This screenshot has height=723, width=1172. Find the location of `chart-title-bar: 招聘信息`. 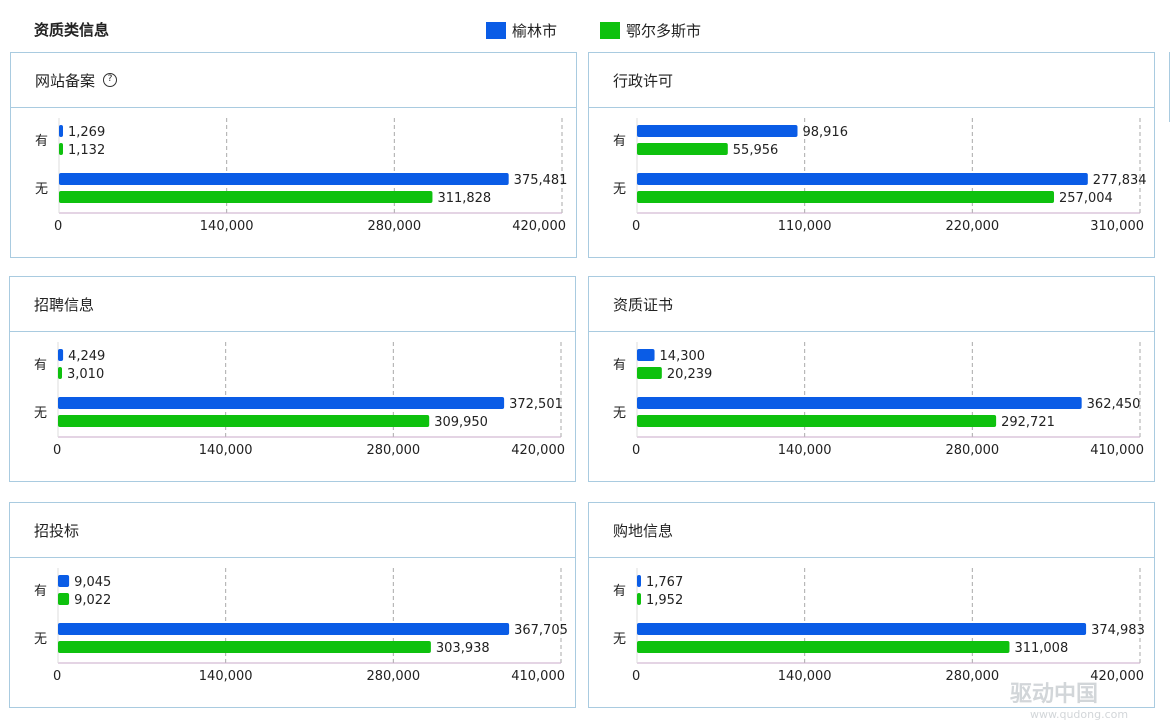

chart-title-bar: 招聘信息 is located at coordinates (292, 304).